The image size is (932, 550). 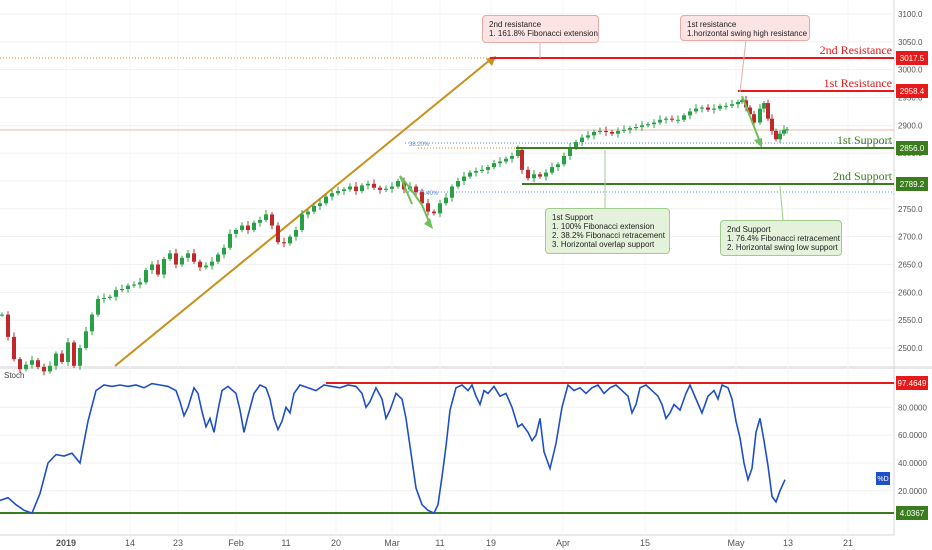 What do you see at coordinates (788, 543) in the screenshot?
I see `x-tick-label: 13` at bounding box center [788, 543].